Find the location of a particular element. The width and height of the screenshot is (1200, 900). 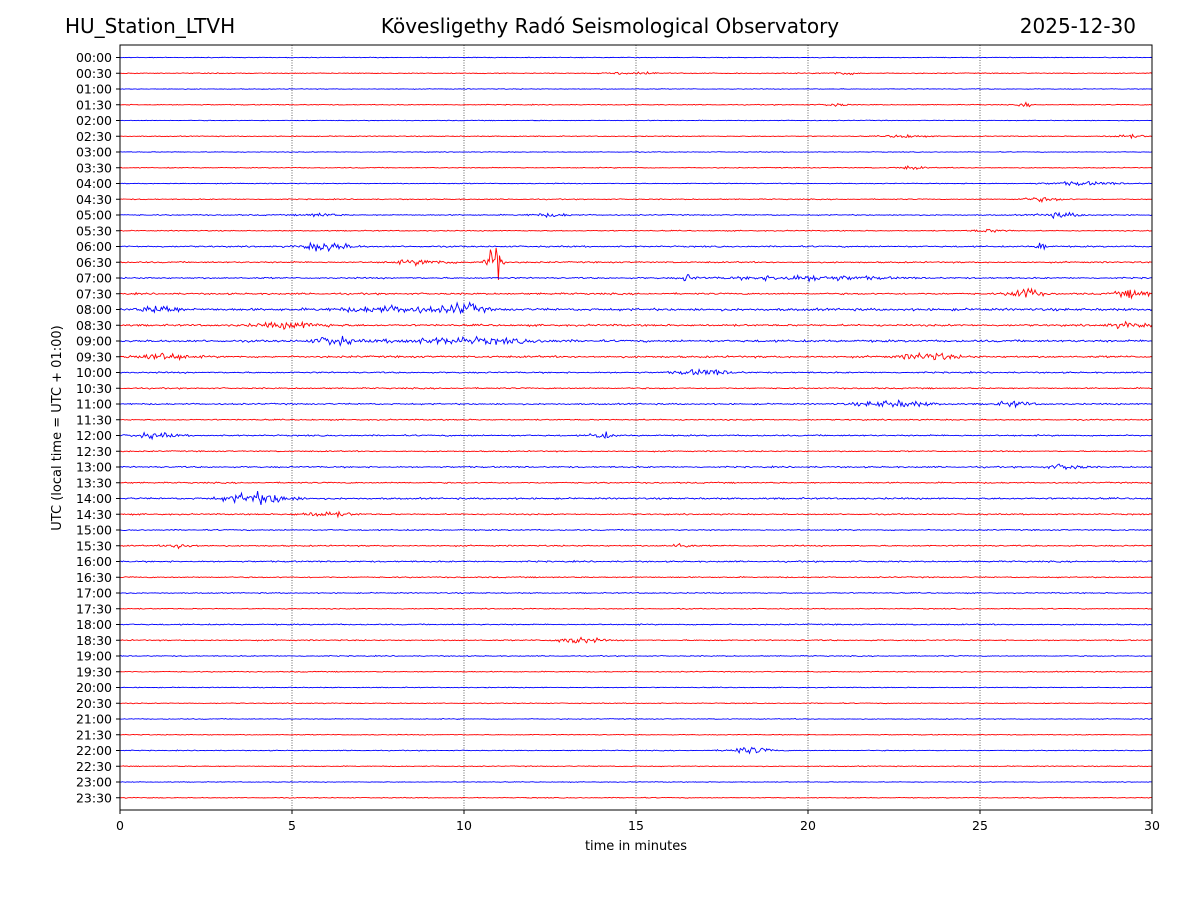

y-tick-label: 05:30 is located at coordinates (94, 230).